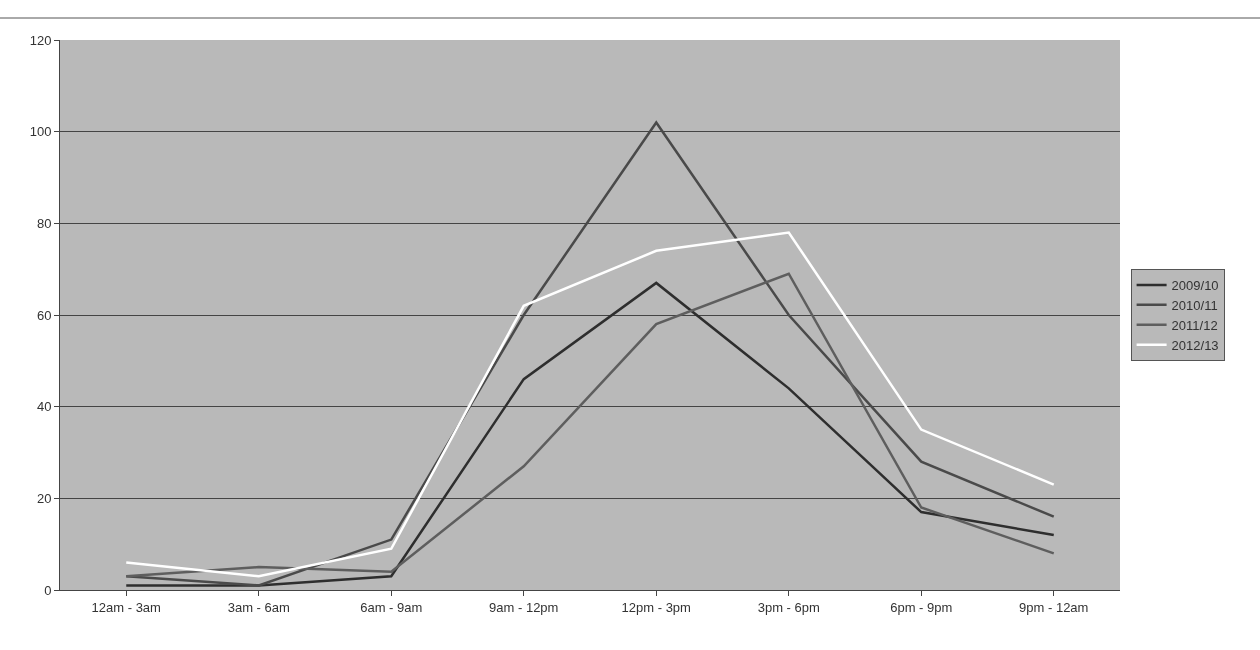 The height and width of the screenshot is (650, 1260). What do you see at coordinates (44, 315) in the screenshot?
I see `y-tick-label: 60` at bounding box center [44, 315].